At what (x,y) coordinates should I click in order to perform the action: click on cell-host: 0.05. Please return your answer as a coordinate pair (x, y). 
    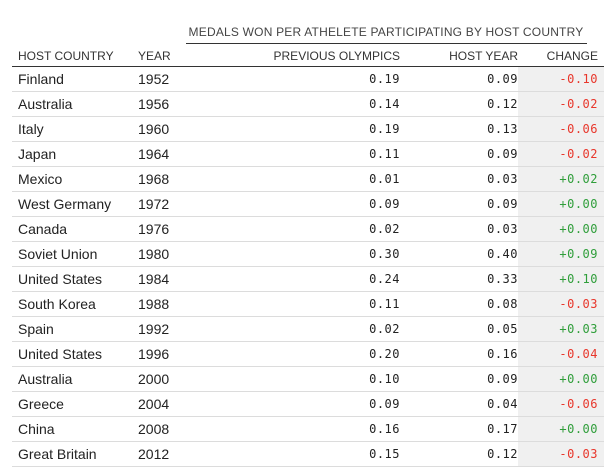
    Looking at the image, I should click on (459, 329).